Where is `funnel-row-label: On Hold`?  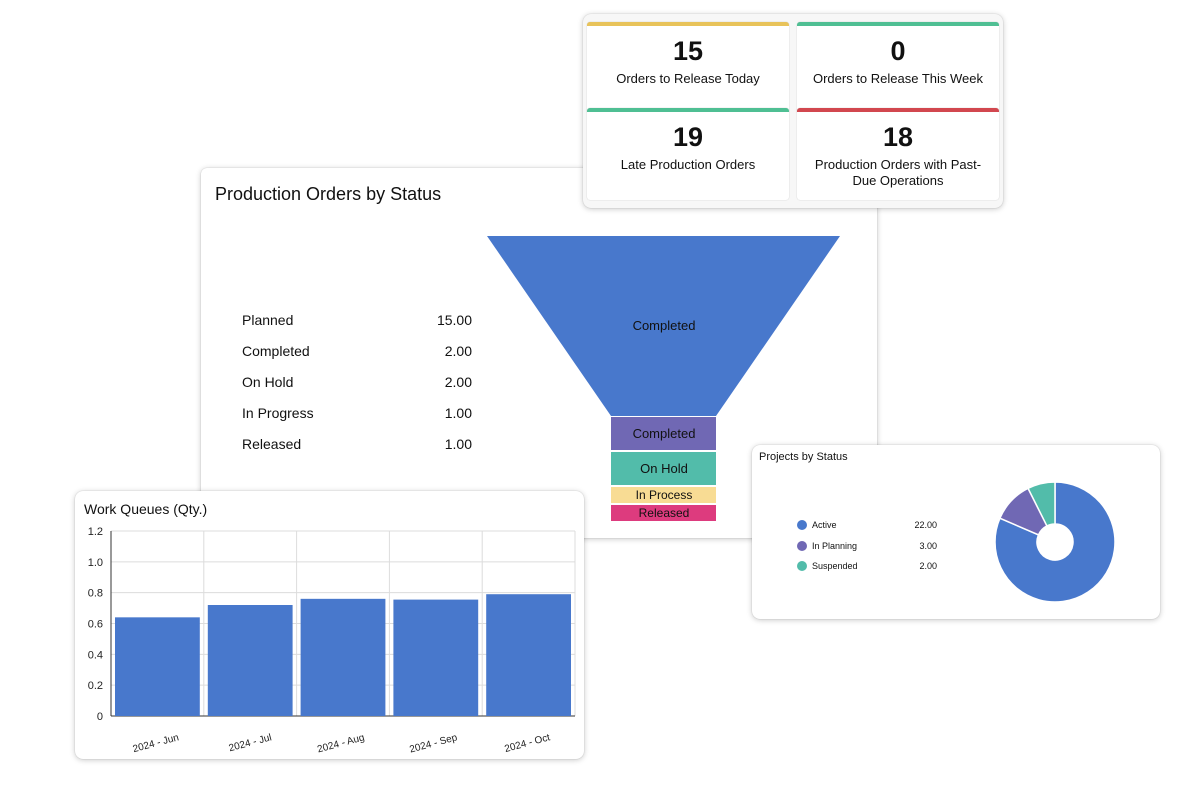
funnel-row-label: On Hold is located at coordinates (268, 381).